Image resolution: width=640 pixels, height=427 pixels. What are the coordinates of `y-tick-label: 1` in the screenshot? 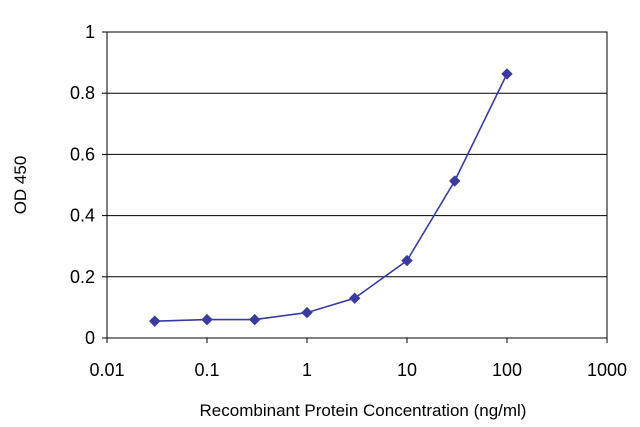 It's located at (90, 32).